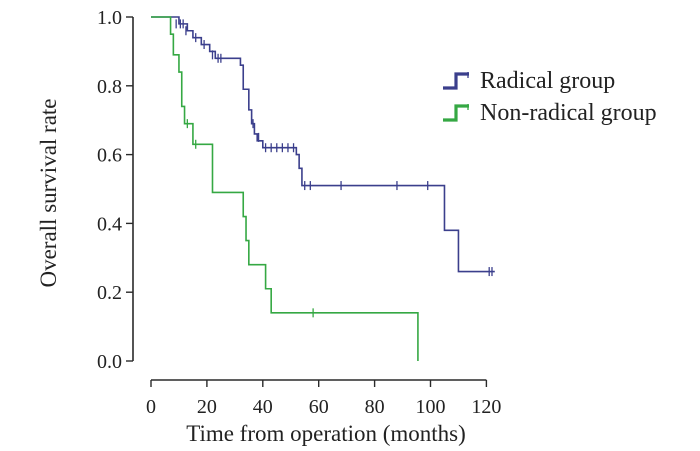 The height and width of the screenshot is (451, 700). What do you see at coordinates (151, 407) in the screenshot?
I see `x-tick-label: 0` at bounding box center [151, 407].